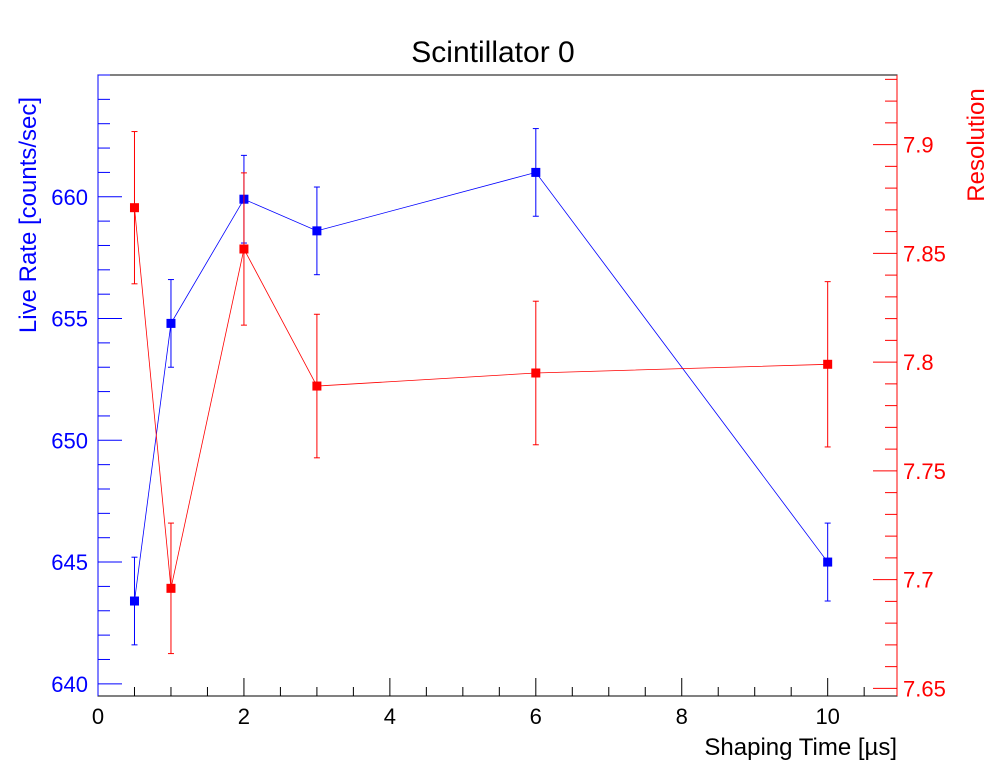  I want to click on x-tick-label: 6, so click(536, 716).